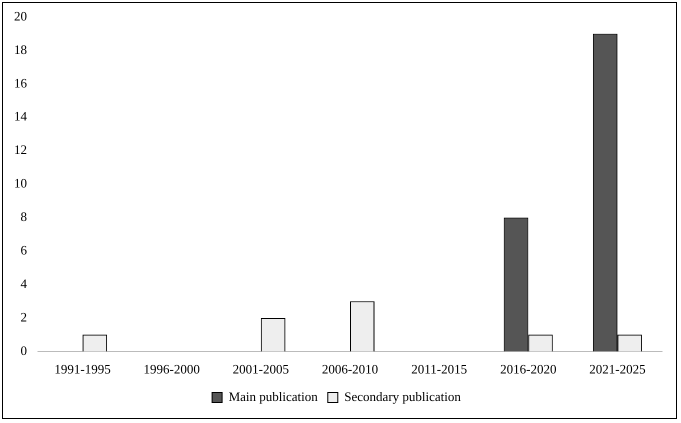 This screenshot has height=423, width=681. I want to click on y-tick-label: 12, so click(20, 150).